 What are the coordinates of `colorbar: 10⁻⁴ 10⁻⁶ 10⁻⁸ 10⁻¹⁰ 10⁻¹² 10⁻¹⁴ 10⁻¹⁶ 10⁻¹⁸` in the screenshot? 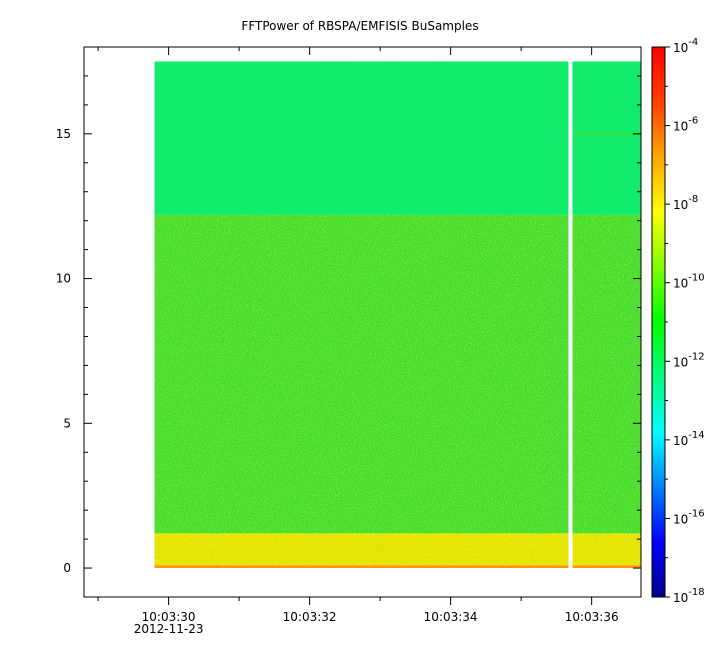 It's located at (678, 321).